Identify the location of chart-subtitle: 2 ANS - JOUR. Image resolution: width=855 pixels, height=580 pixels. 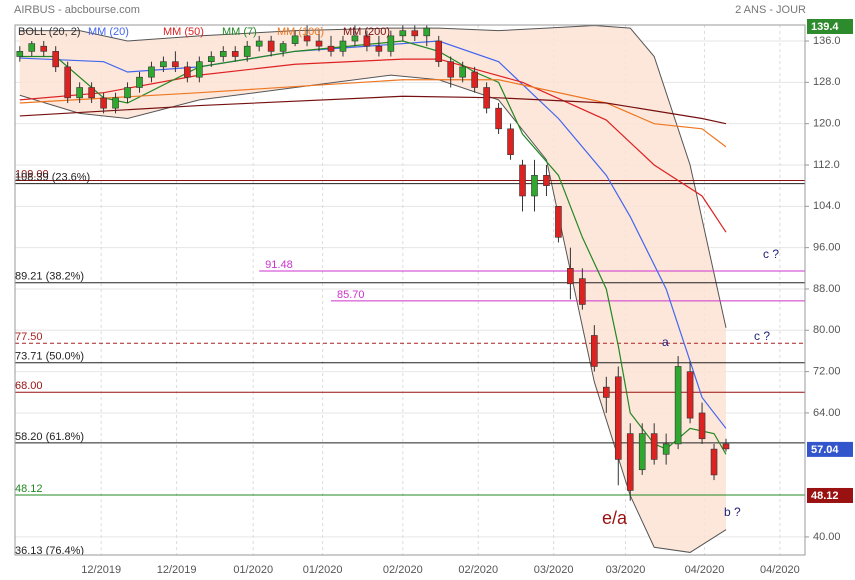
(770, 10).